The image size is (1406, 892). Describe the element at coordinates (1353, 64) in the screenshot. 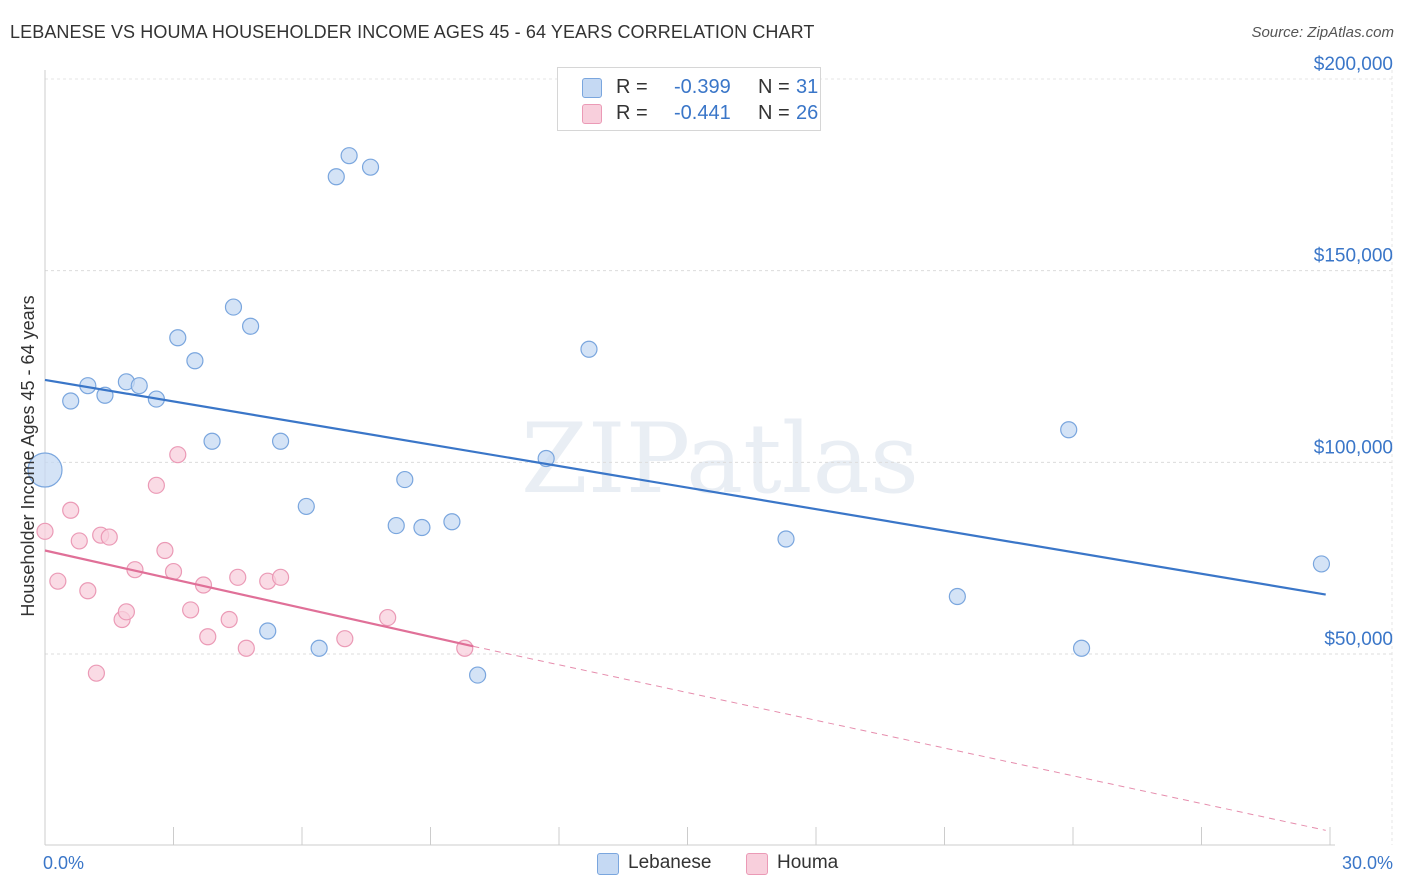

I see `y-tick-label-3: $200,000` at that location.